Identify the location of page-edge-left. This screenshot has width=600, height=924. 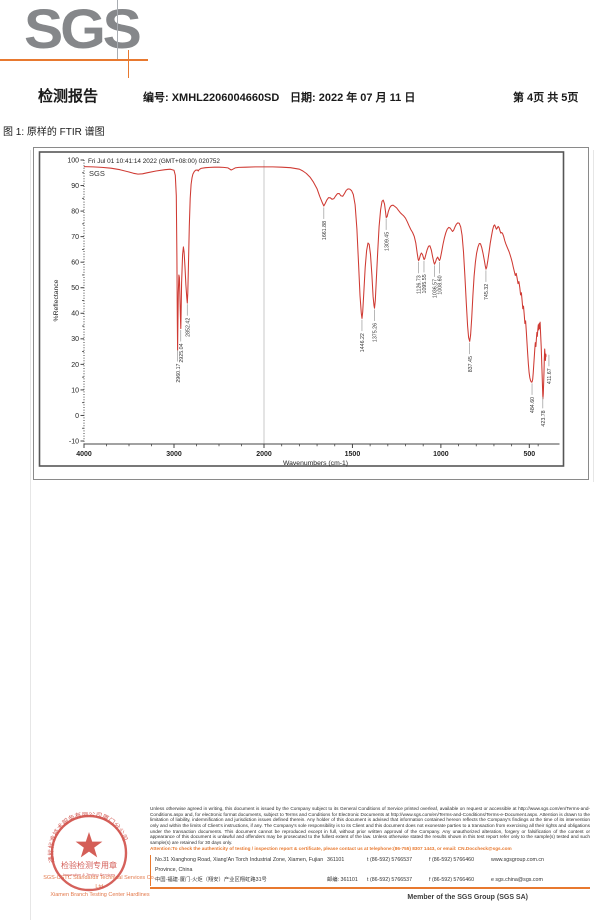
(30, 535).